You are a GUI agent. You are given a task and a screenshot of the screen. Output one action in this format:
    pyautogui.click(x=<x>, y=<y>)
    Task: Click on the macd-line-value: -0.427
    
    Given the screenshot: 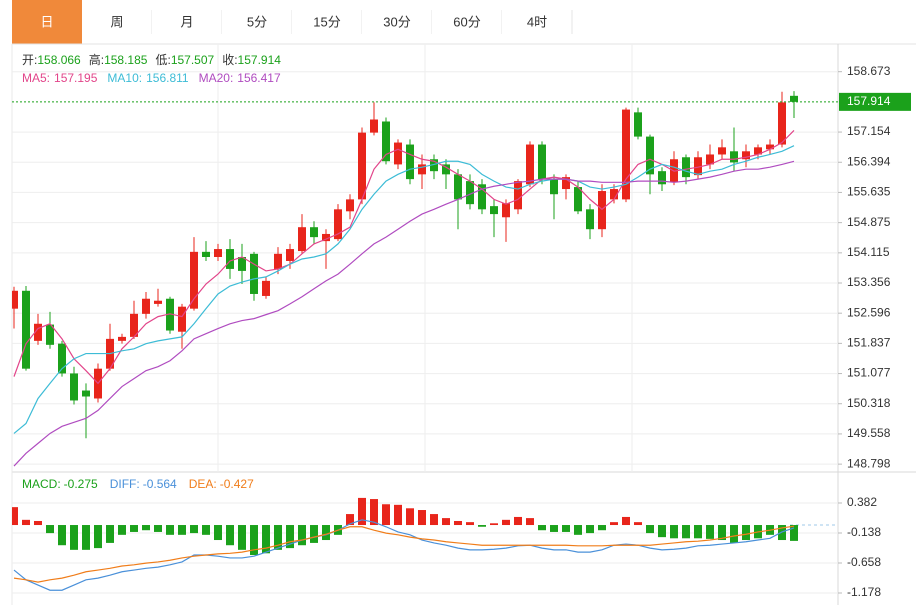 What is the action you would take?
    pyautogui.click(x=237, y=484)
    